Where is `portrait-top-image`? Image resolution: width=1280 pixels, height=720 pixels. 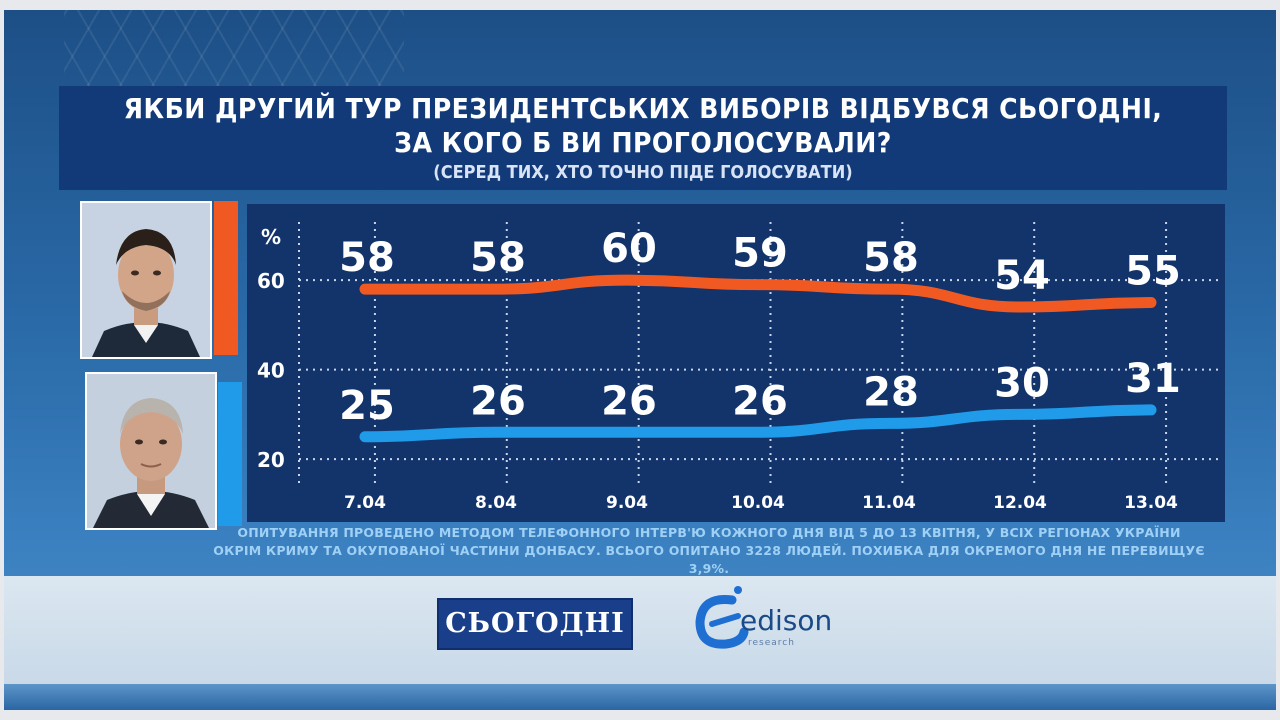
portrait-top-image is located at coordinates (146, 280).